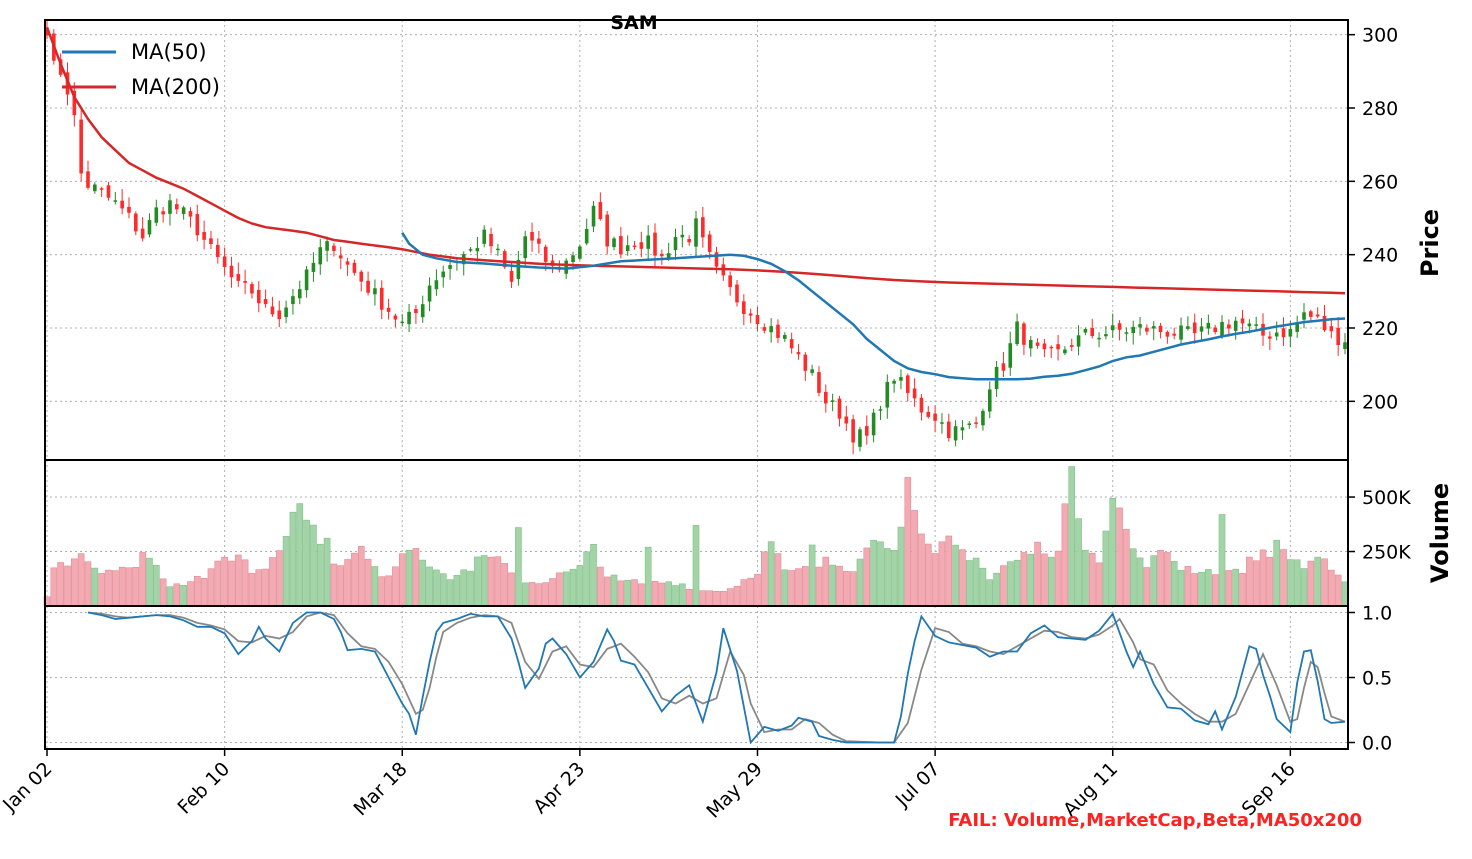 Image resolution: width=1472 pixels, height=859 pixels. What do you see at coordinates (1380, 256) in the screenshot?
I see `price-tick-label: 240` at bounding box center [1380, 256].